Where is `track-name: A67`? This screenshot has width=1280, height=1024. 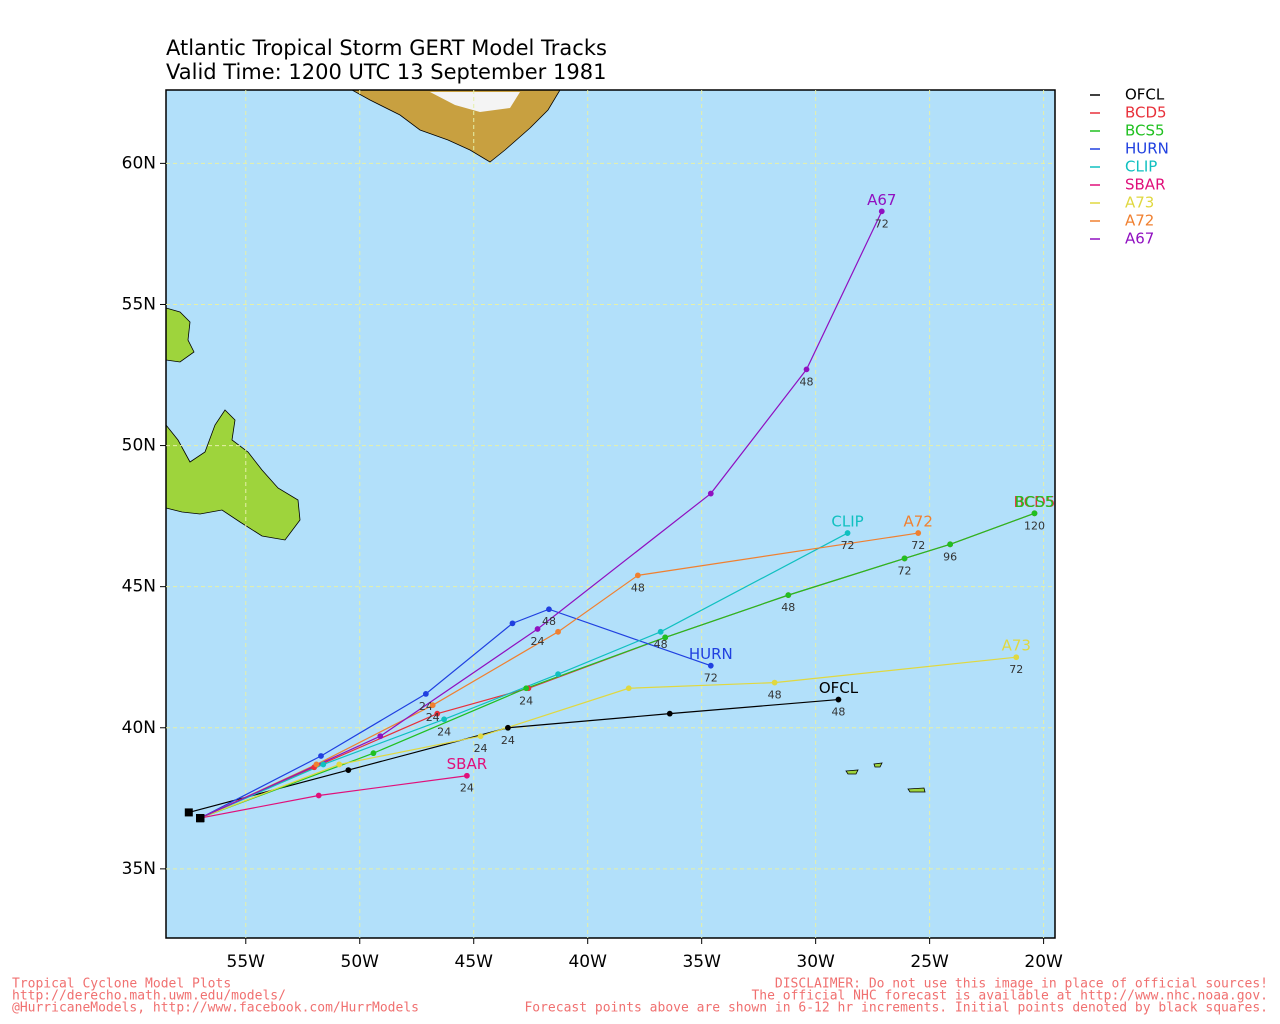 track-name: A67 is located at coordinates (881, 200).